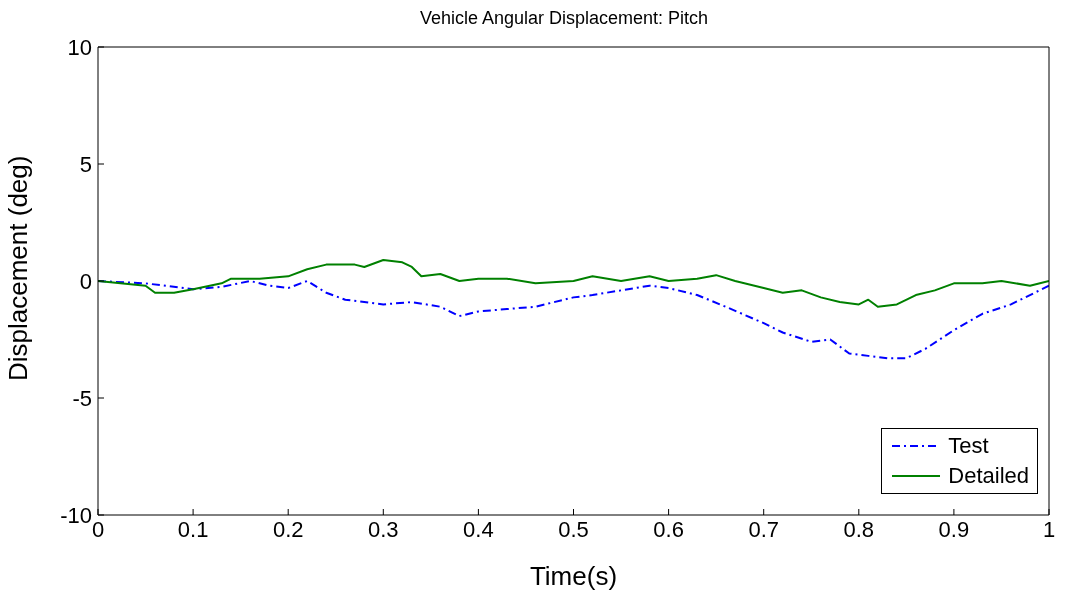  I want to click on y-tick-label: 5, so click(85, 164).